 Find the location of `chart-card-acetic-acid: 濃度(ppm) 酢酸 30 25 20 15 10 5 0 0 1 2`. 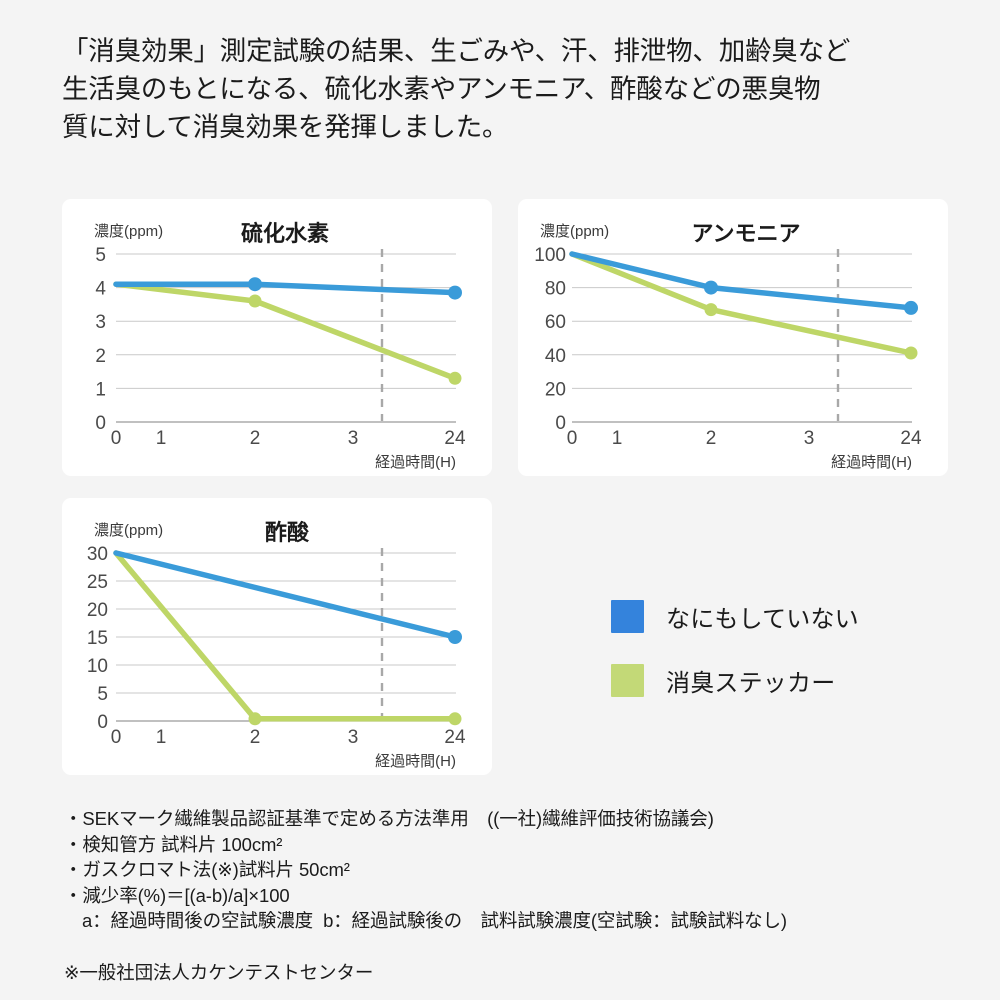

chart-card-acetic-acid: 濃度(ppm) 酢酸 30 25 20 15 10 5 0 0 1 2 is located at coordinates (277, 636).